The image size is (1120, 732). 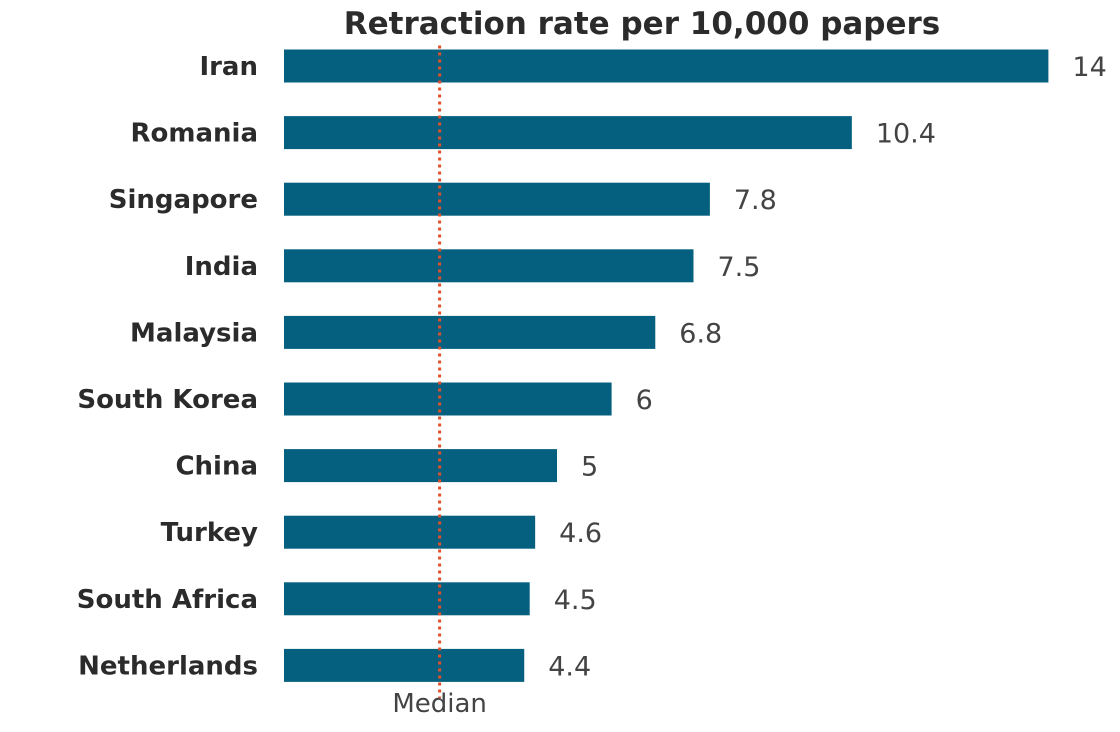 What do you see at coordinates (167, 600) in the screenshot?
I see `category-label-south-africa: South Africa` at bounding box center [167, 600].